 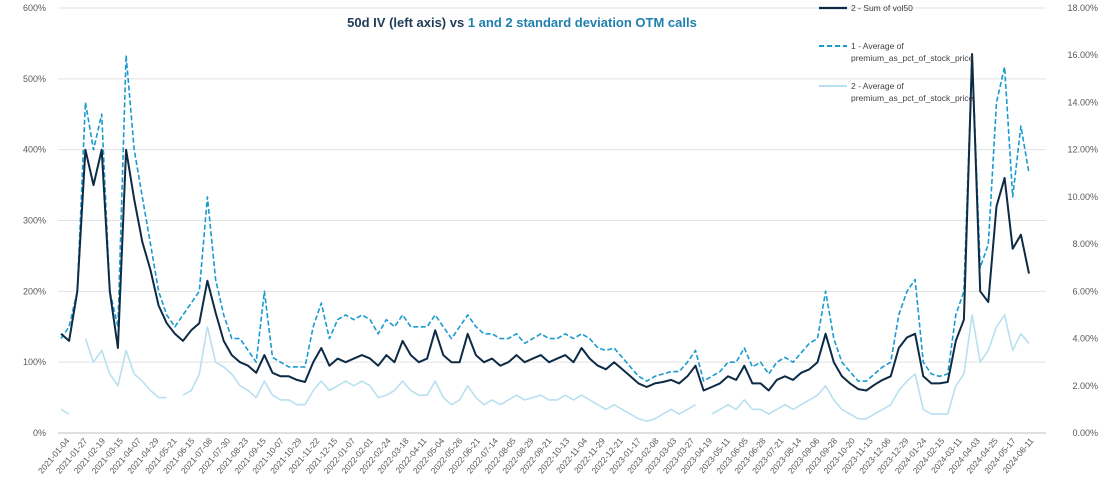 What do you see at coordinates (34, 362) in the screenshot?
I see `y-left-tick-label: 100%` at bounding box center [34, 362].